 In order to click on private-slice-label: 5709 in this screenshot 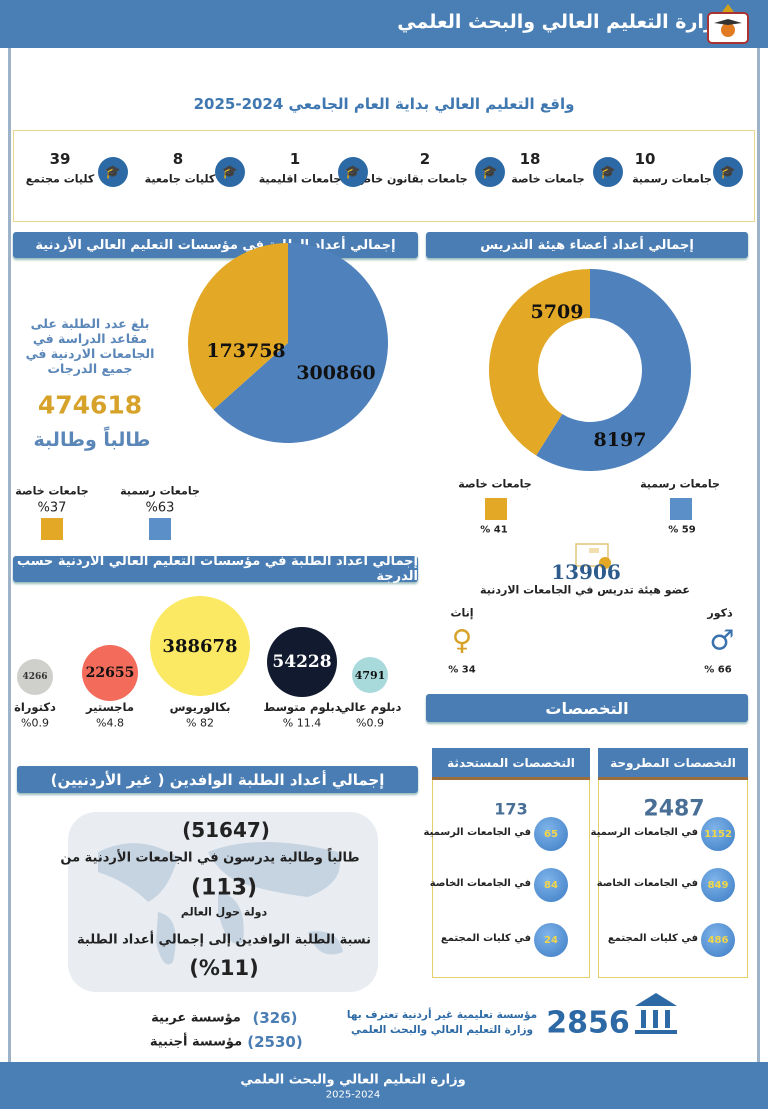, I will do `click(557, 312)`.